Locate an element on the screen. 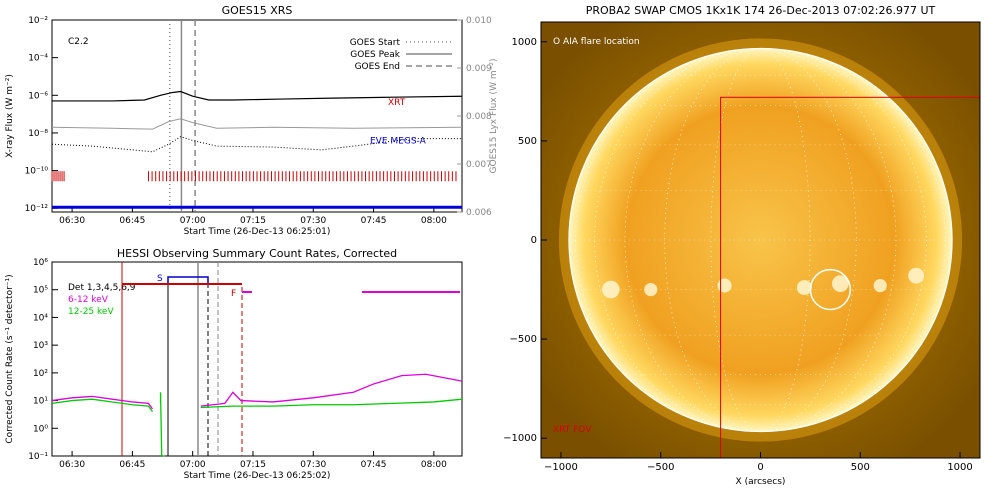 The width and height of the screenshot is (1000, 504). goes-xtick-label: 07:15 is located at coordinates (253, 221).